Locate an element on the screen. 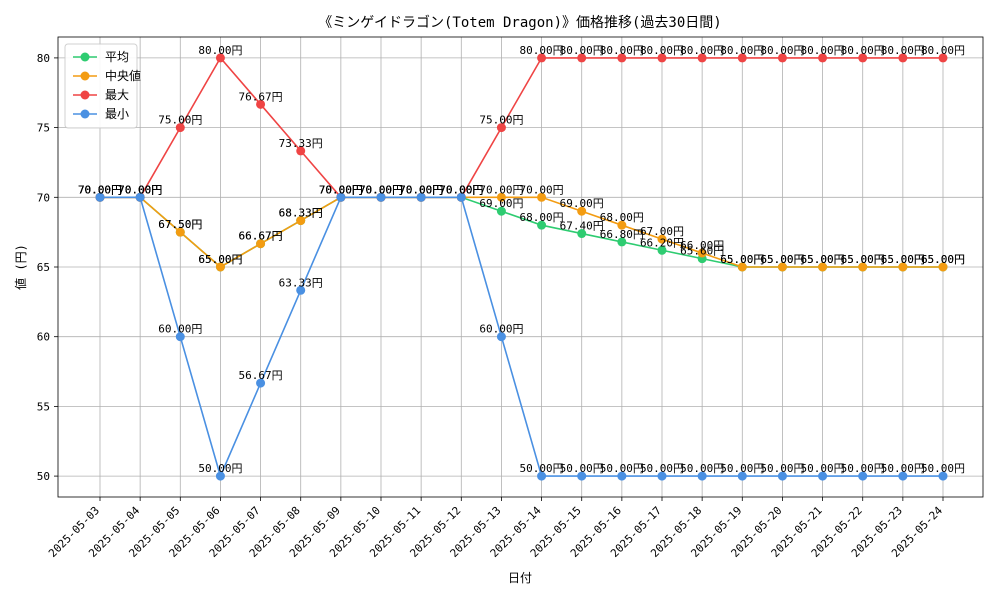 The height and width of the screenshot is (600, 1000). series-line is located at coordinates (521, 232).